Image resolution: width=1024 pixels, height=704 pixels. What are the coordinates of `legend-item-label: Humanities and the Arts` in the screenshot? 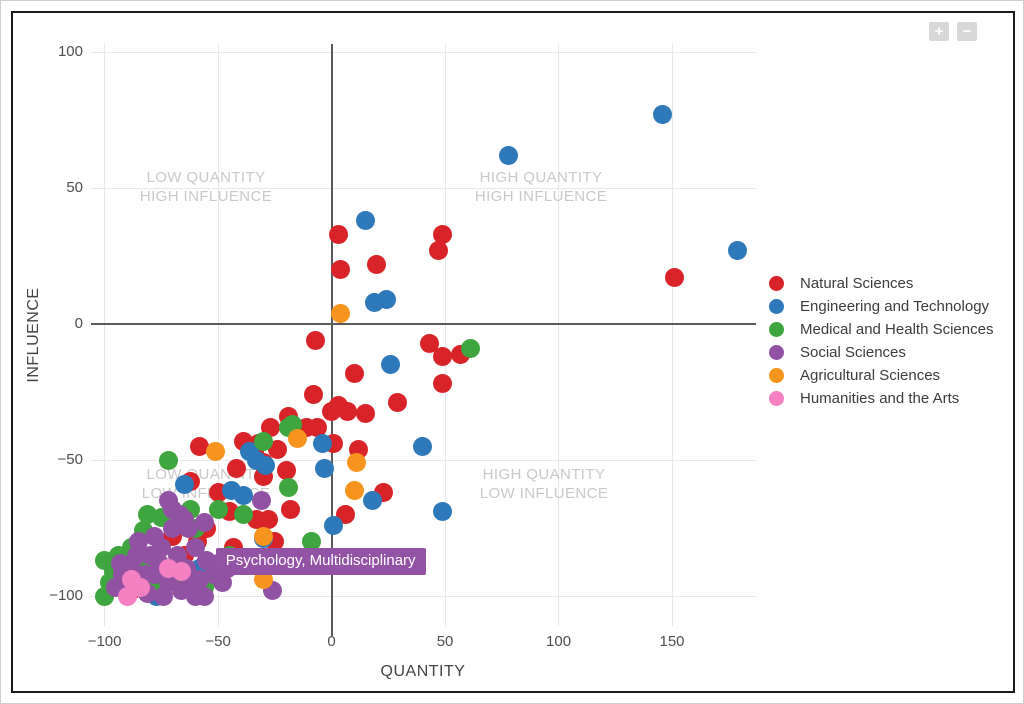 It's located at (880, 398).